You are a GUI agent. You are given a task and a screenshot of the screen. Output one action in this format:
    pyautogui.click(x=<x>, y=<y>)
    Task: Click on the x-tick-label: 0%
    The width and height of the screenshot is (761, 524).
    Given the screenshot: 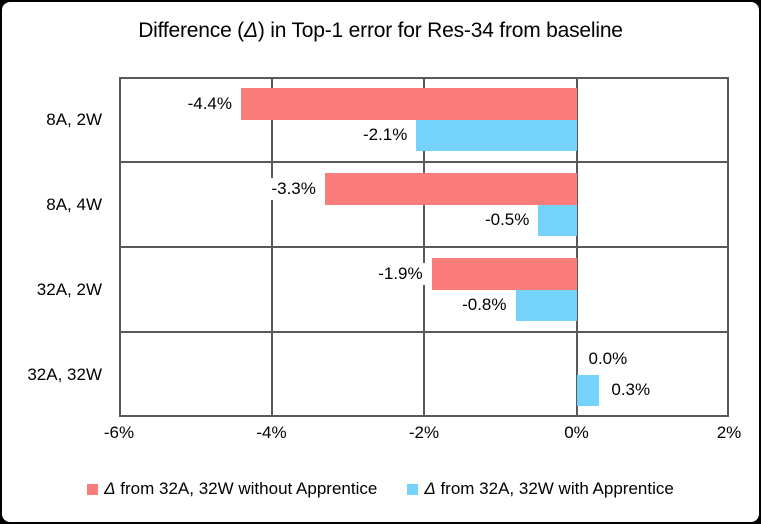 What is the action you would take?
    pyautogui.click(x=576, y=432)
    